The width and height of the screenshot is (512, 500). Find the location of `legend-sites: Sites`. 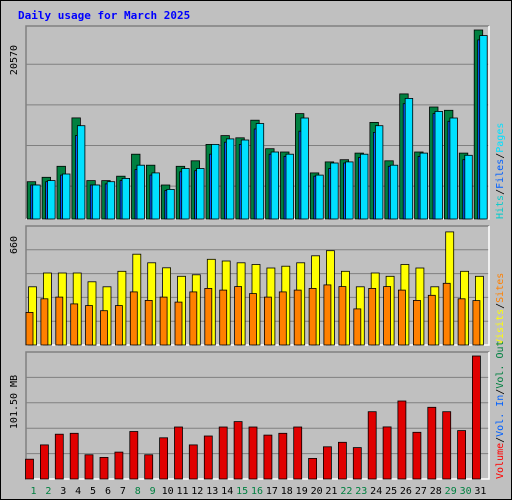

legend-sites: Sites is located at coordinates (500, 288).